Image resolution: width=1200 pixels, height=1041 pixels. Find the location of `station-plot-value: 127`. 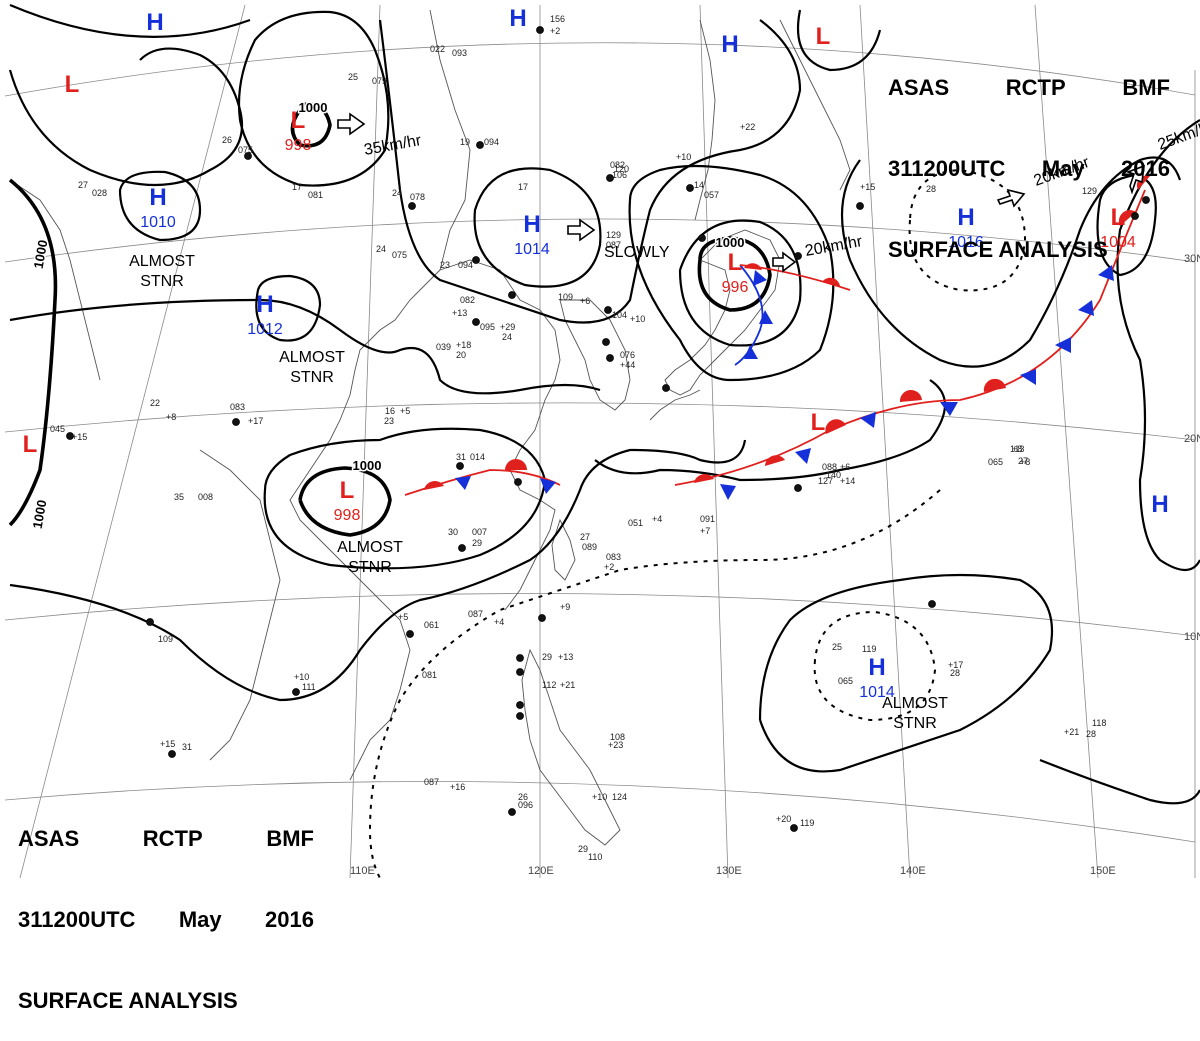

station-plot-value: 127 is located at coordinates (825, 481).